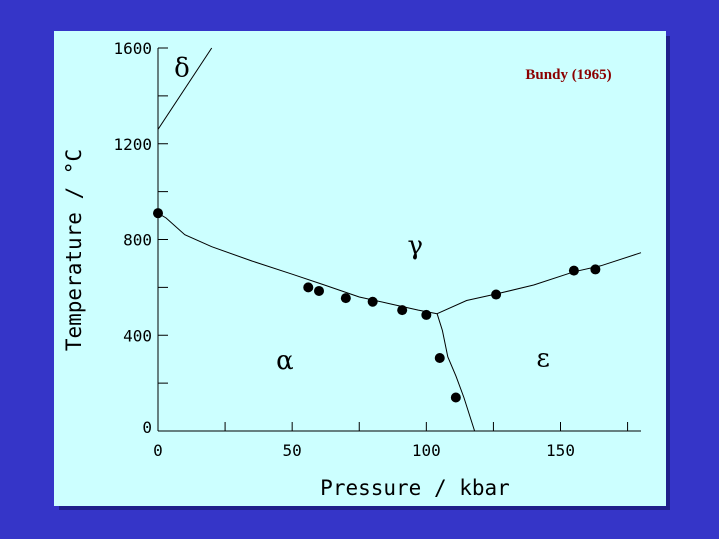 This screenshot has width=719, height=539. Describe the element at coordinates (182, 69) in the screenshot. I see `delta-phase-label: δ` at that location.